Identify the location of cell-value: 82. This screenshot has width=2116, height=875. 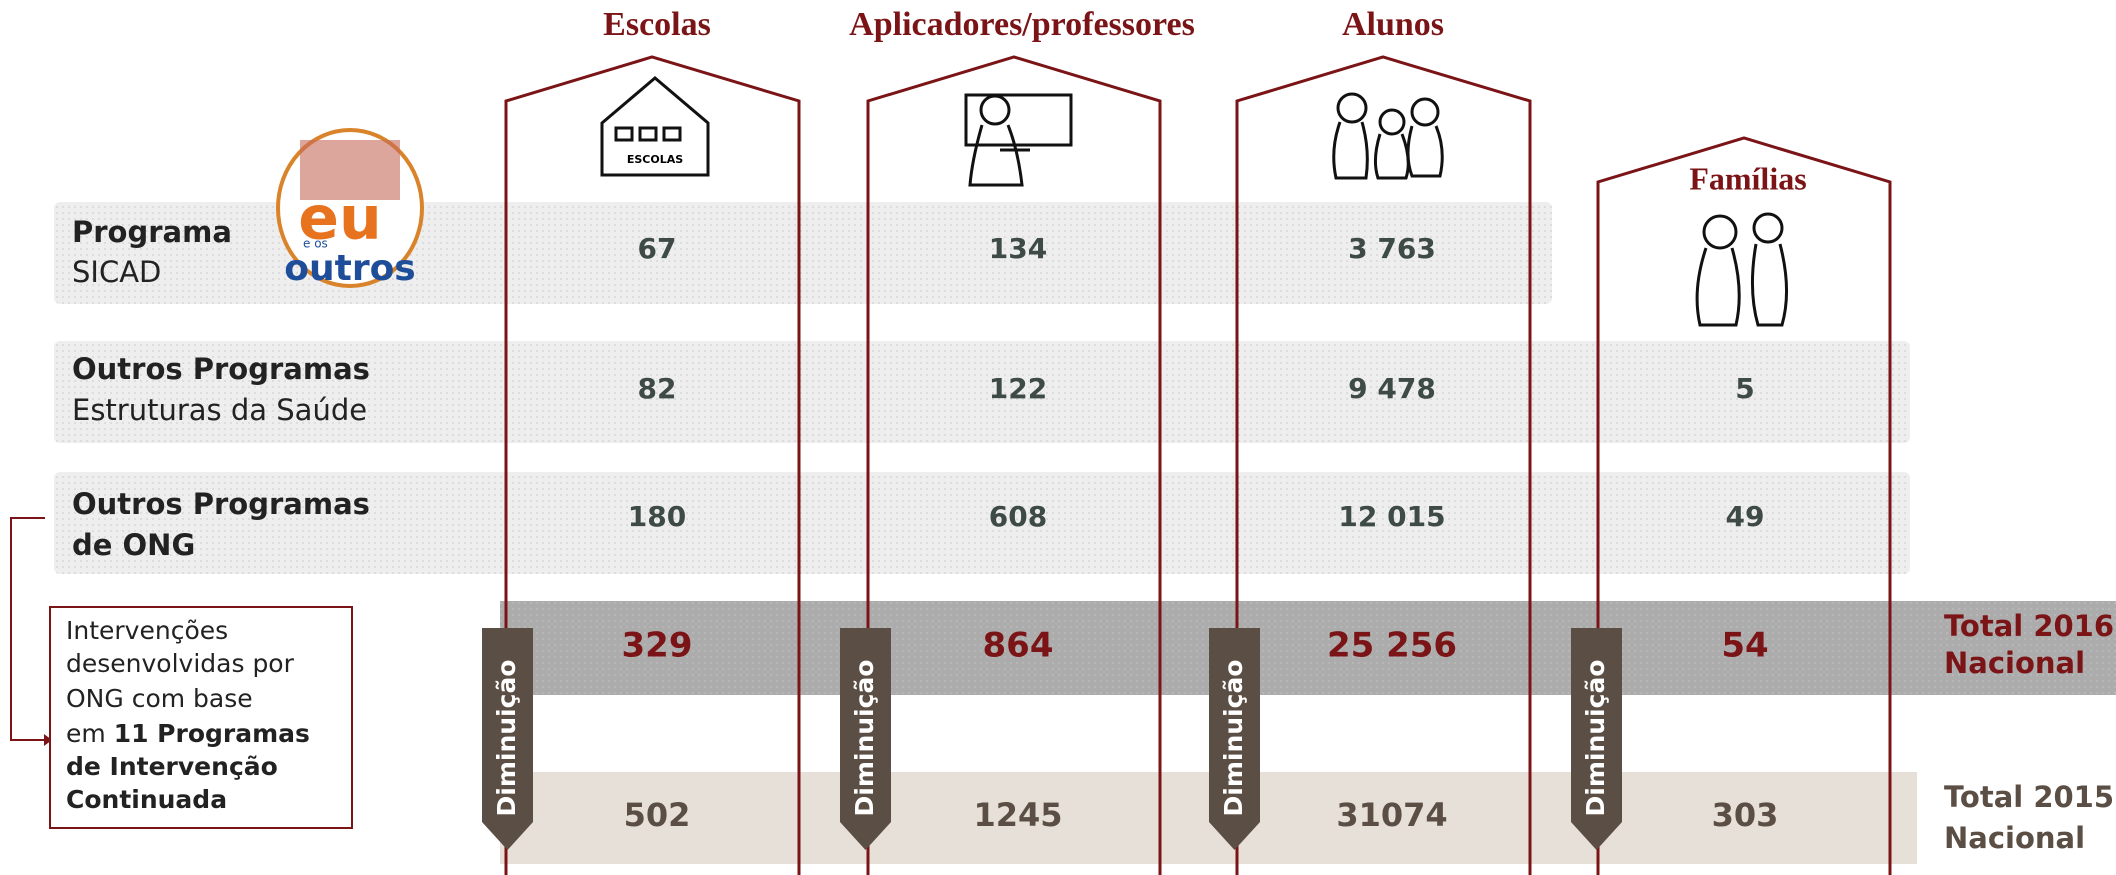
(657, 388).